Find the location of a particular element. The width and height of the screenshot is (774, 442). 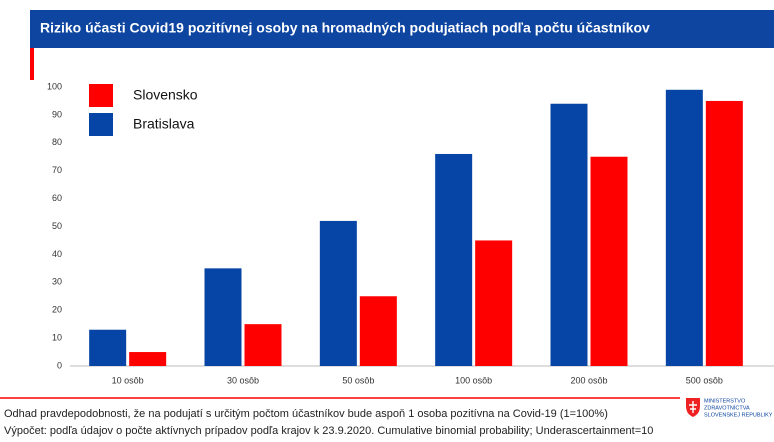

x-tick-label: 500 osôb is located at coordinates (704, 380).